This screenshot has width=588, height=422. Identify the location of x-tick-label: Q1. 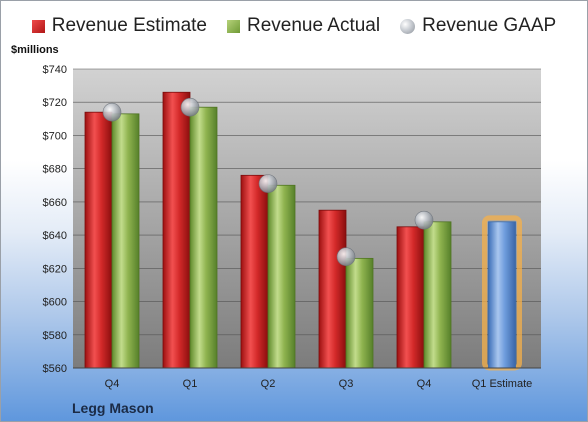
(190, 384).